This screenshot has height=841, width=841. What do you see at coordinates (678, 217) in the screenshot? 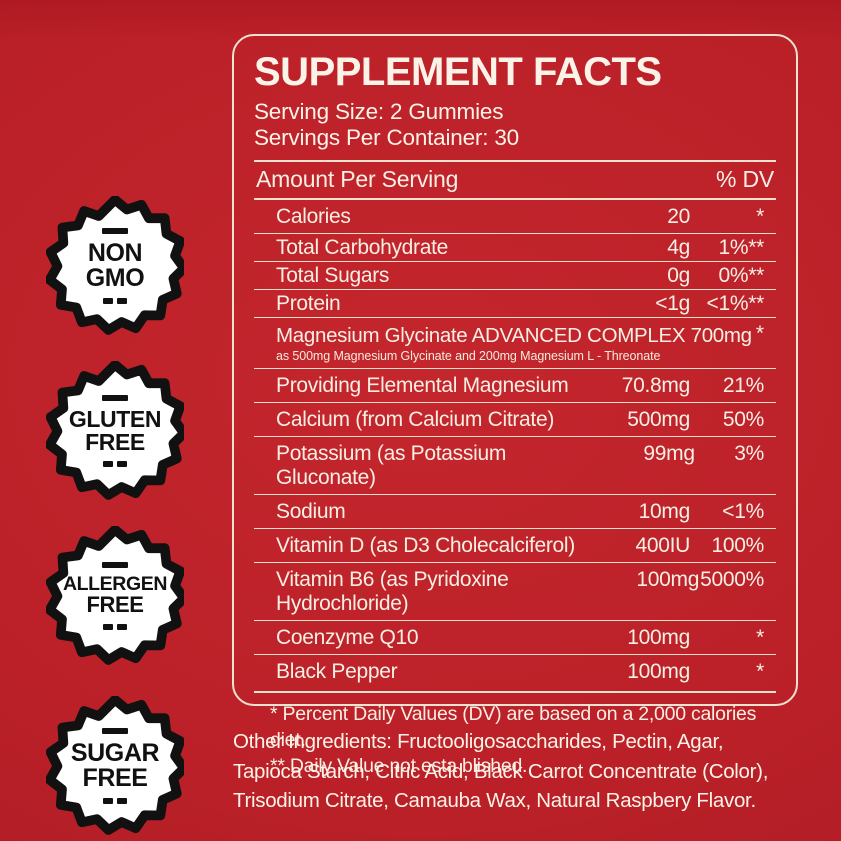
I see `nutrient-amount: 20` at bounding box center [678, 217].